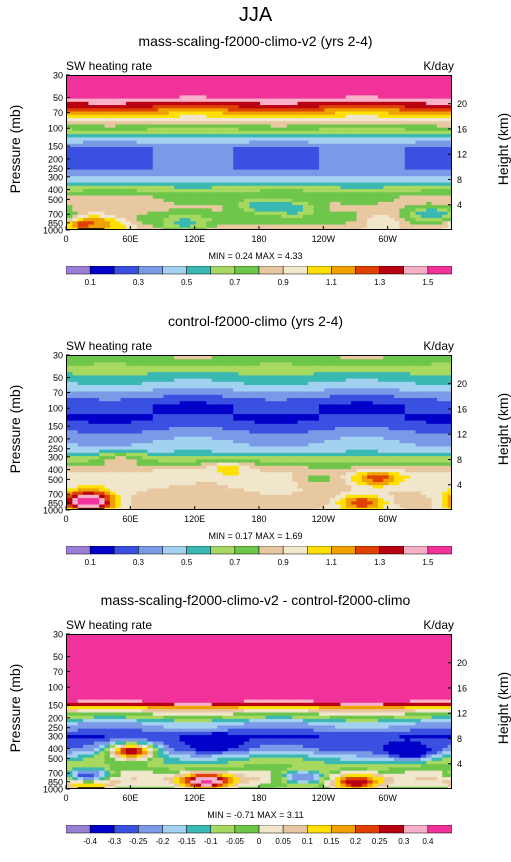 The height and width of the screenshot is (862, 511). What do you see at coordinates (187, 282) in the screenshot?
I see `colorbar-label: 0.5` at bounding box center [187, 282].